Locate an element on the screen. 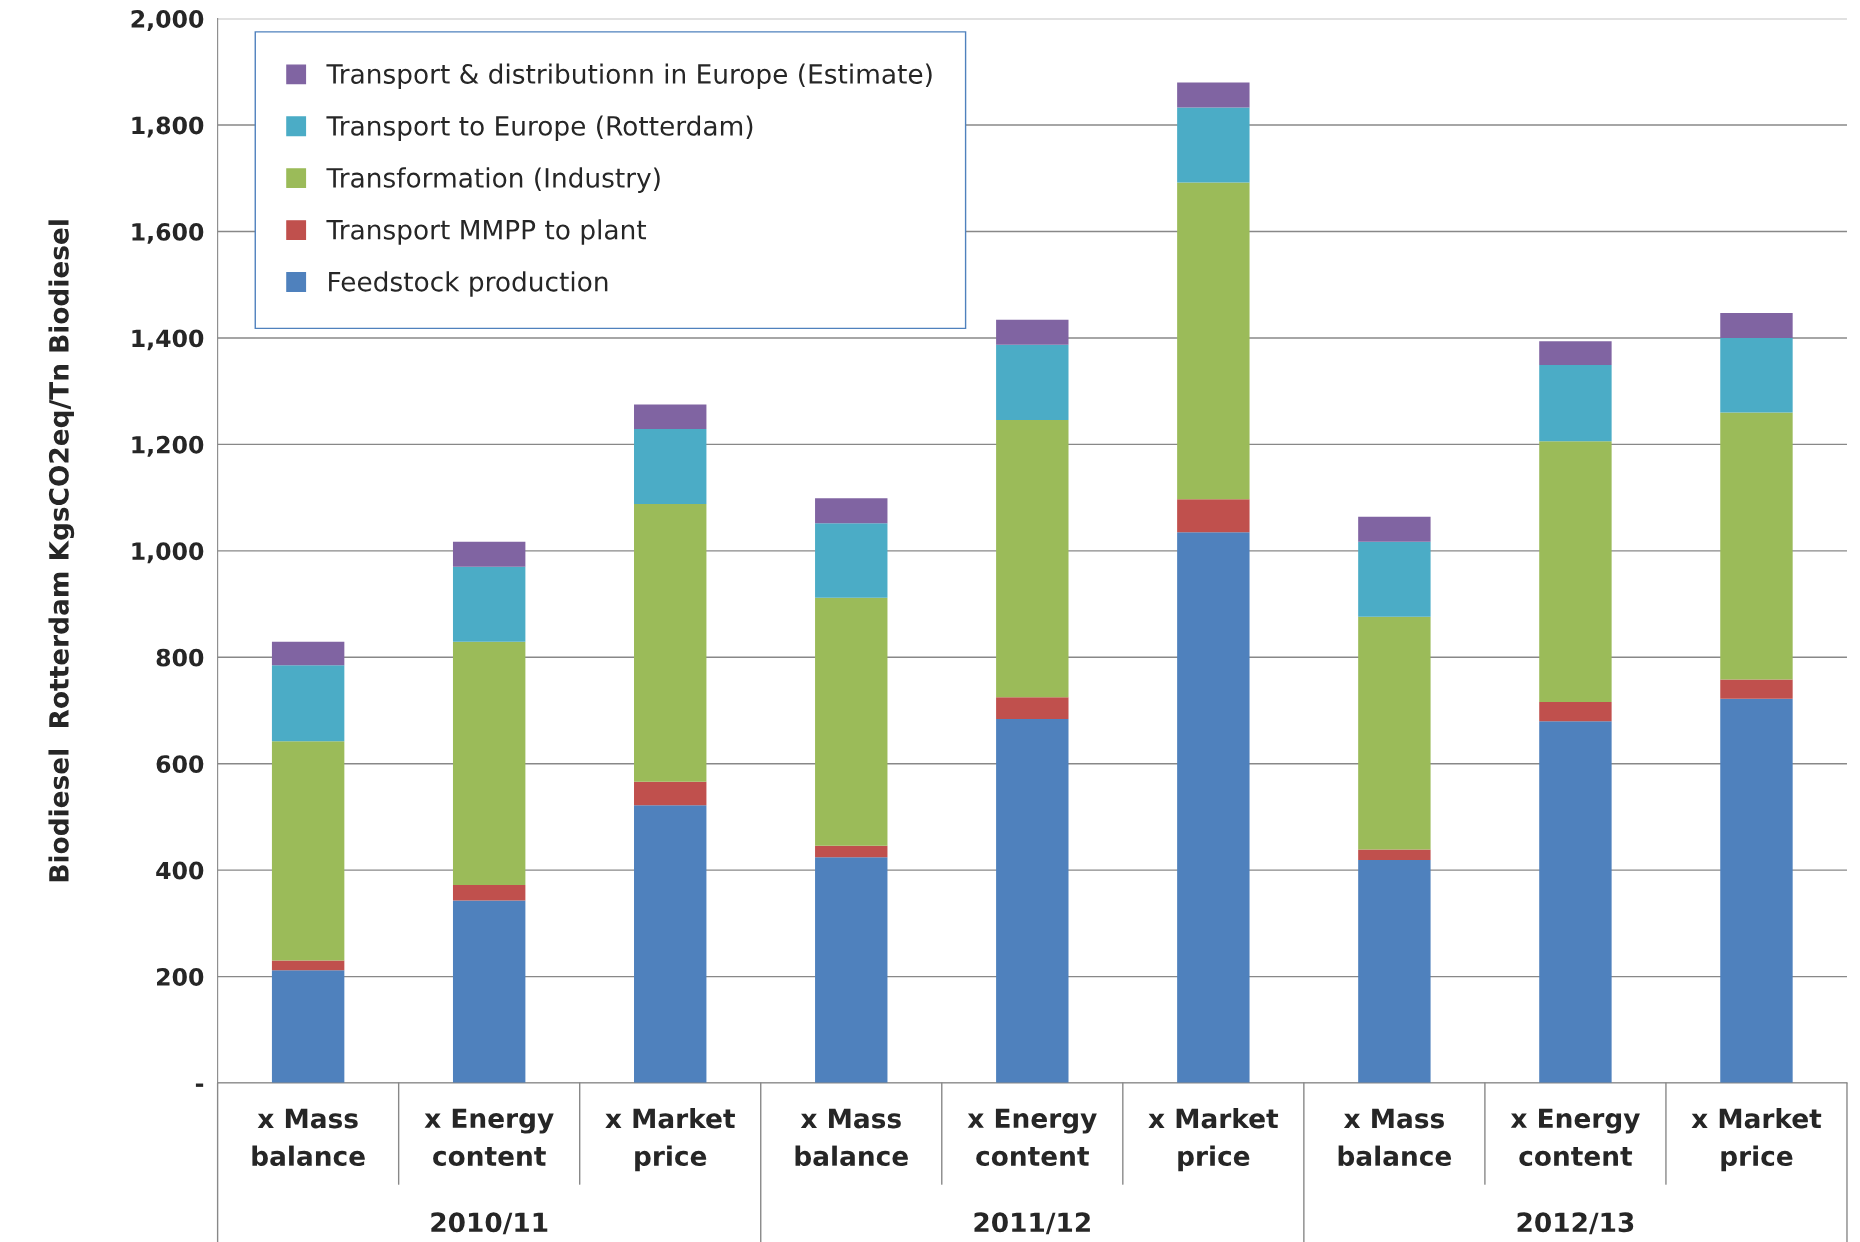 The width and height of the screenshot is (1860, 1242). y-tick-label: 600 is located at coordinates (180, 764).